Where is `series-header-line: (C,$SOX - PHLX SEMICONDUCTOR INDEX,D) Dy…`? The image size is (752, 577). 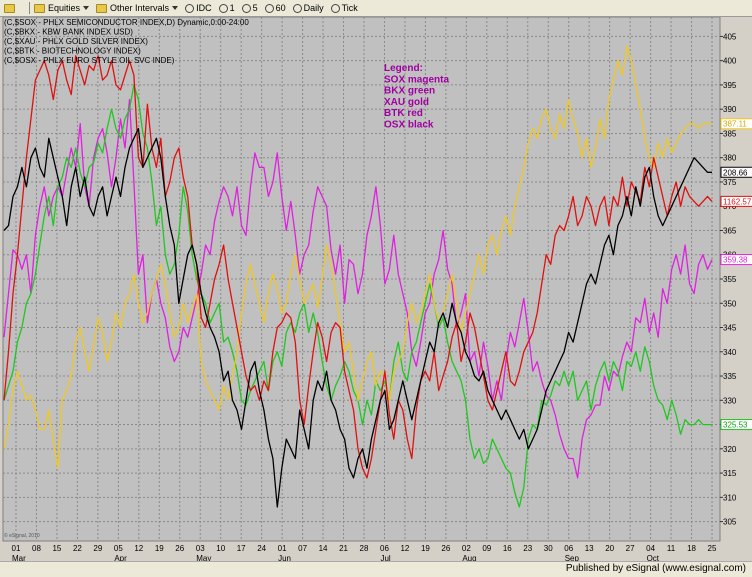
series-header-line: (C,$SOX - PHLX SEMICONDUCTOR INDEX,D) Dy… is located at coordinates (126, 22).